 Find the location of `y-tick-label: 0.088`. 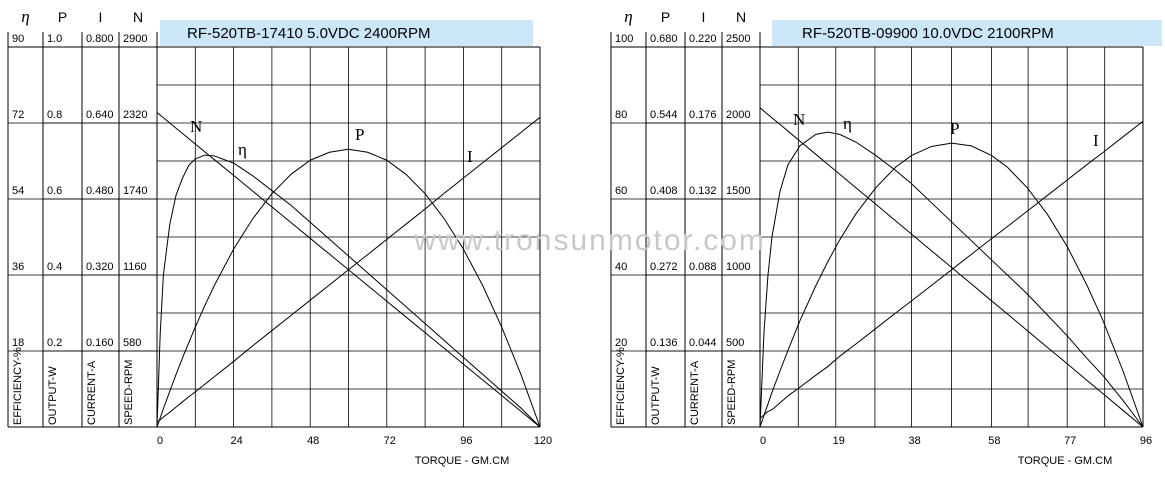

y-tick-label: 0.088 is located at coordinates (703, 267).